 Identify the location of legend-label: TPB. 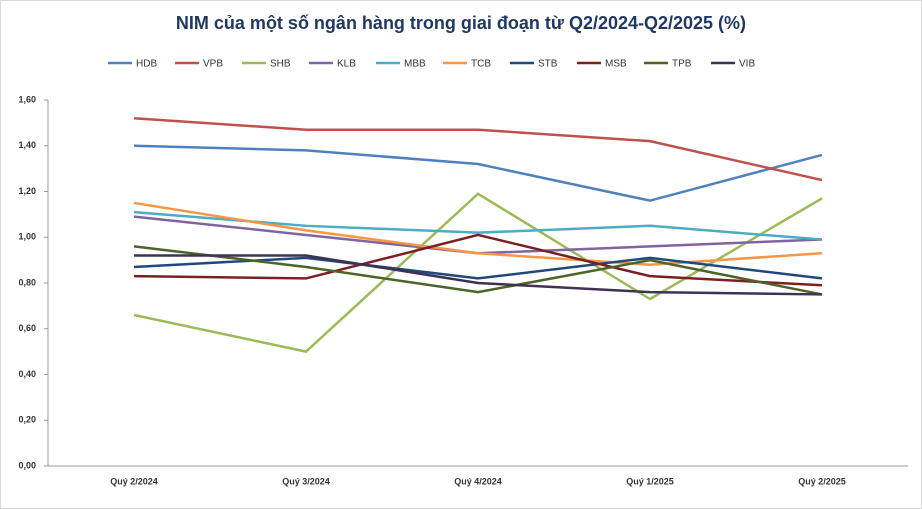
(682, 64).